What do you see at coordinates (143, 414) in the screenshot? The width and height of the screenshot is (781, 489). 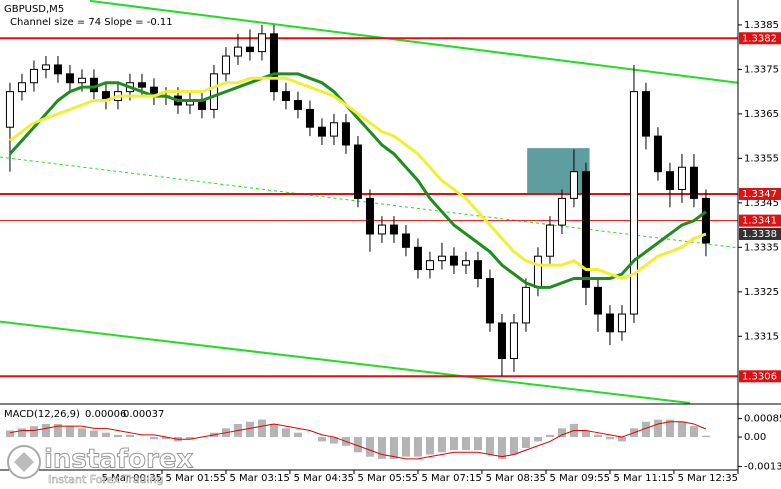 I see `macd-signal-value: 0.00037` at bounding box center [143, 414].